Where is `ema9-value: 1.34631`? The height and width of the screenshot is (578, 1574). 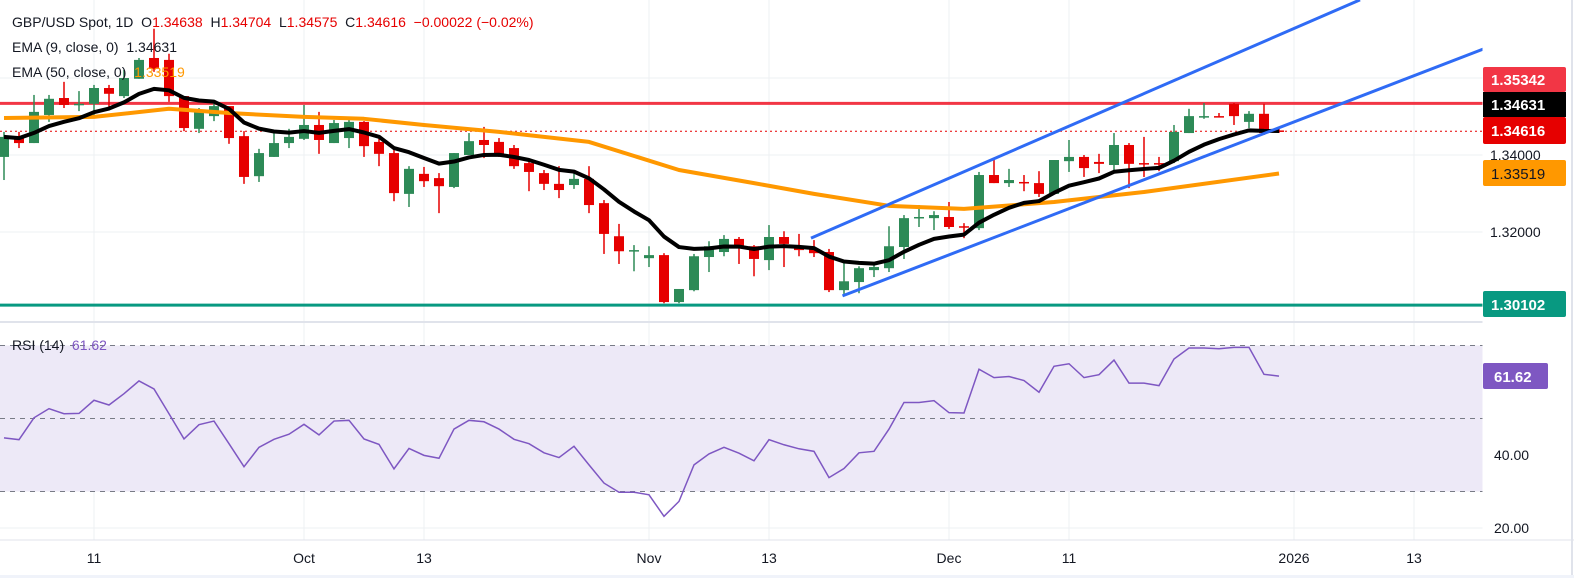
ema9-value: 1.34631 is located at coordinates (151, 47).